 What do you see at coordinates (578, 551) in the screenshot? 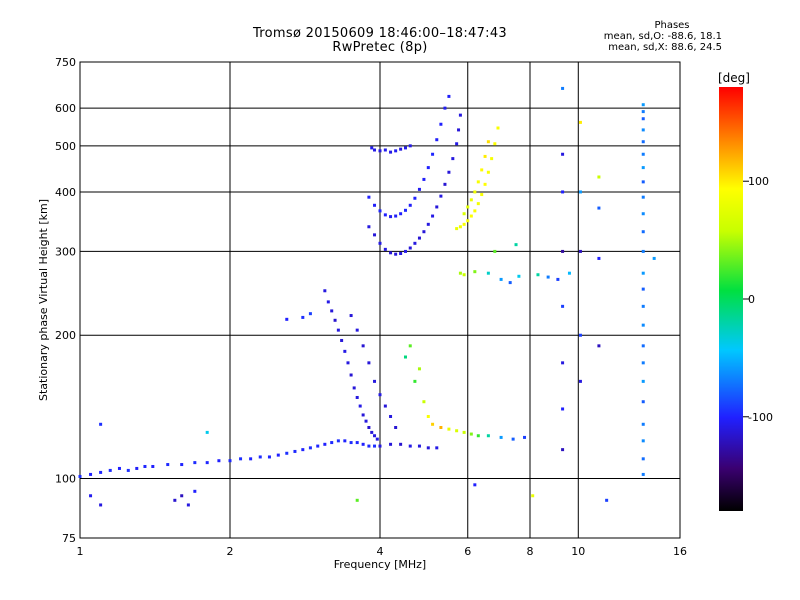
I see `x-tick-label: 10` at bounding box center [578, 551].